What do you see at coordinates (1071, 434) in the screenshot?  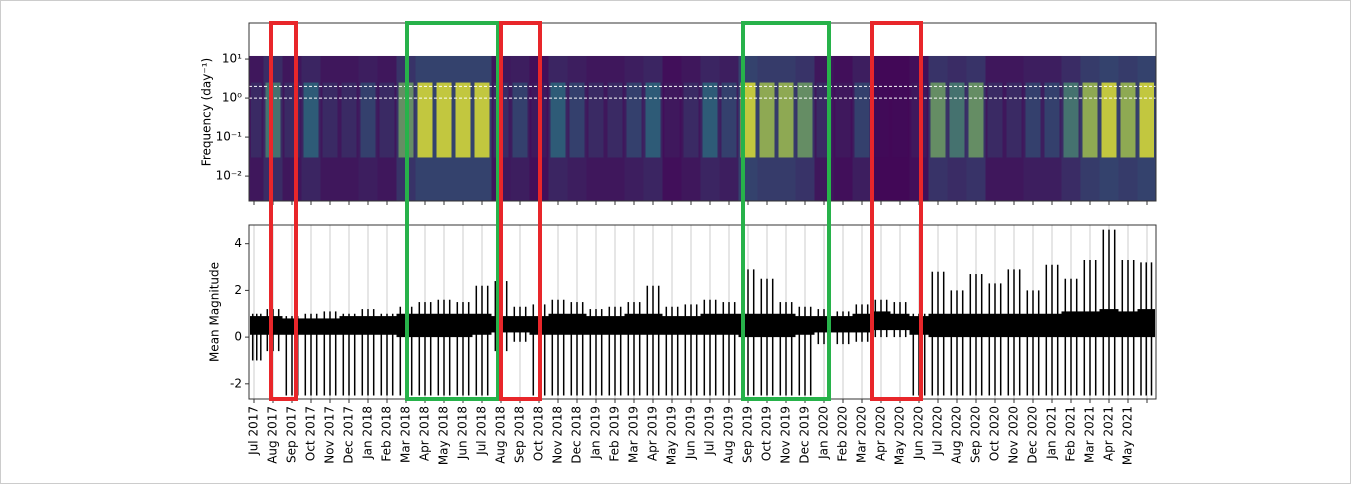 I see `x-tick-label: Feb 2021` at bounding box center [1071, 434].